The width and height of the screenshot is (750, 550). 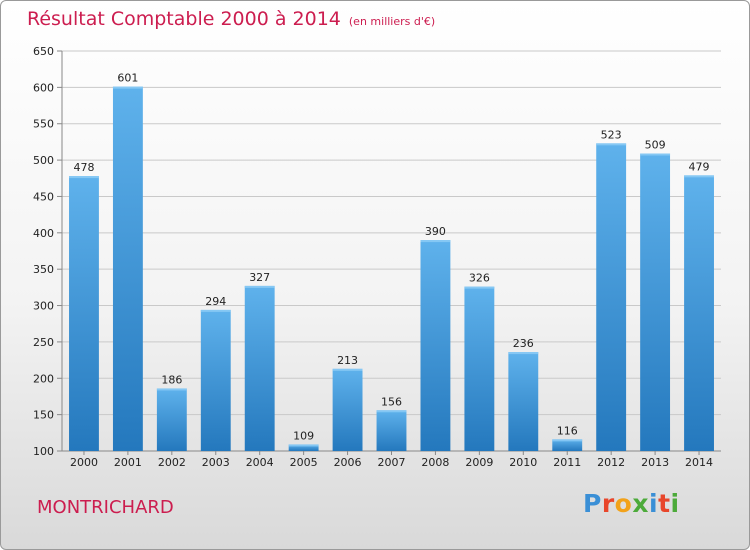 I want to click on proxiti-logo: Proxiti, so click(x=631, y=503).